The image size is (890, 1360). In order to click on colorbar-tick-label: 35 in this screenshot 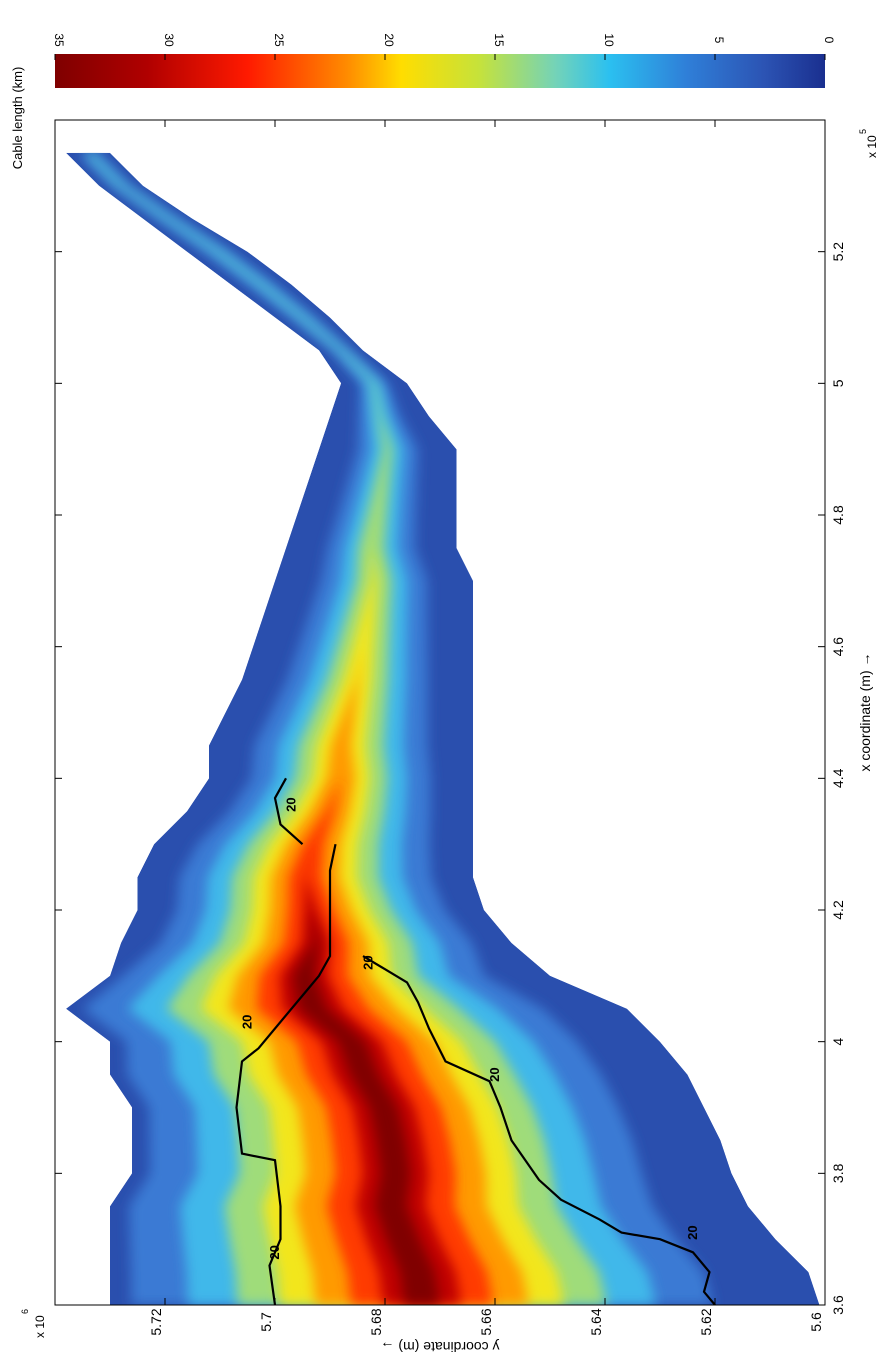, I will do `click(59, 40)`.